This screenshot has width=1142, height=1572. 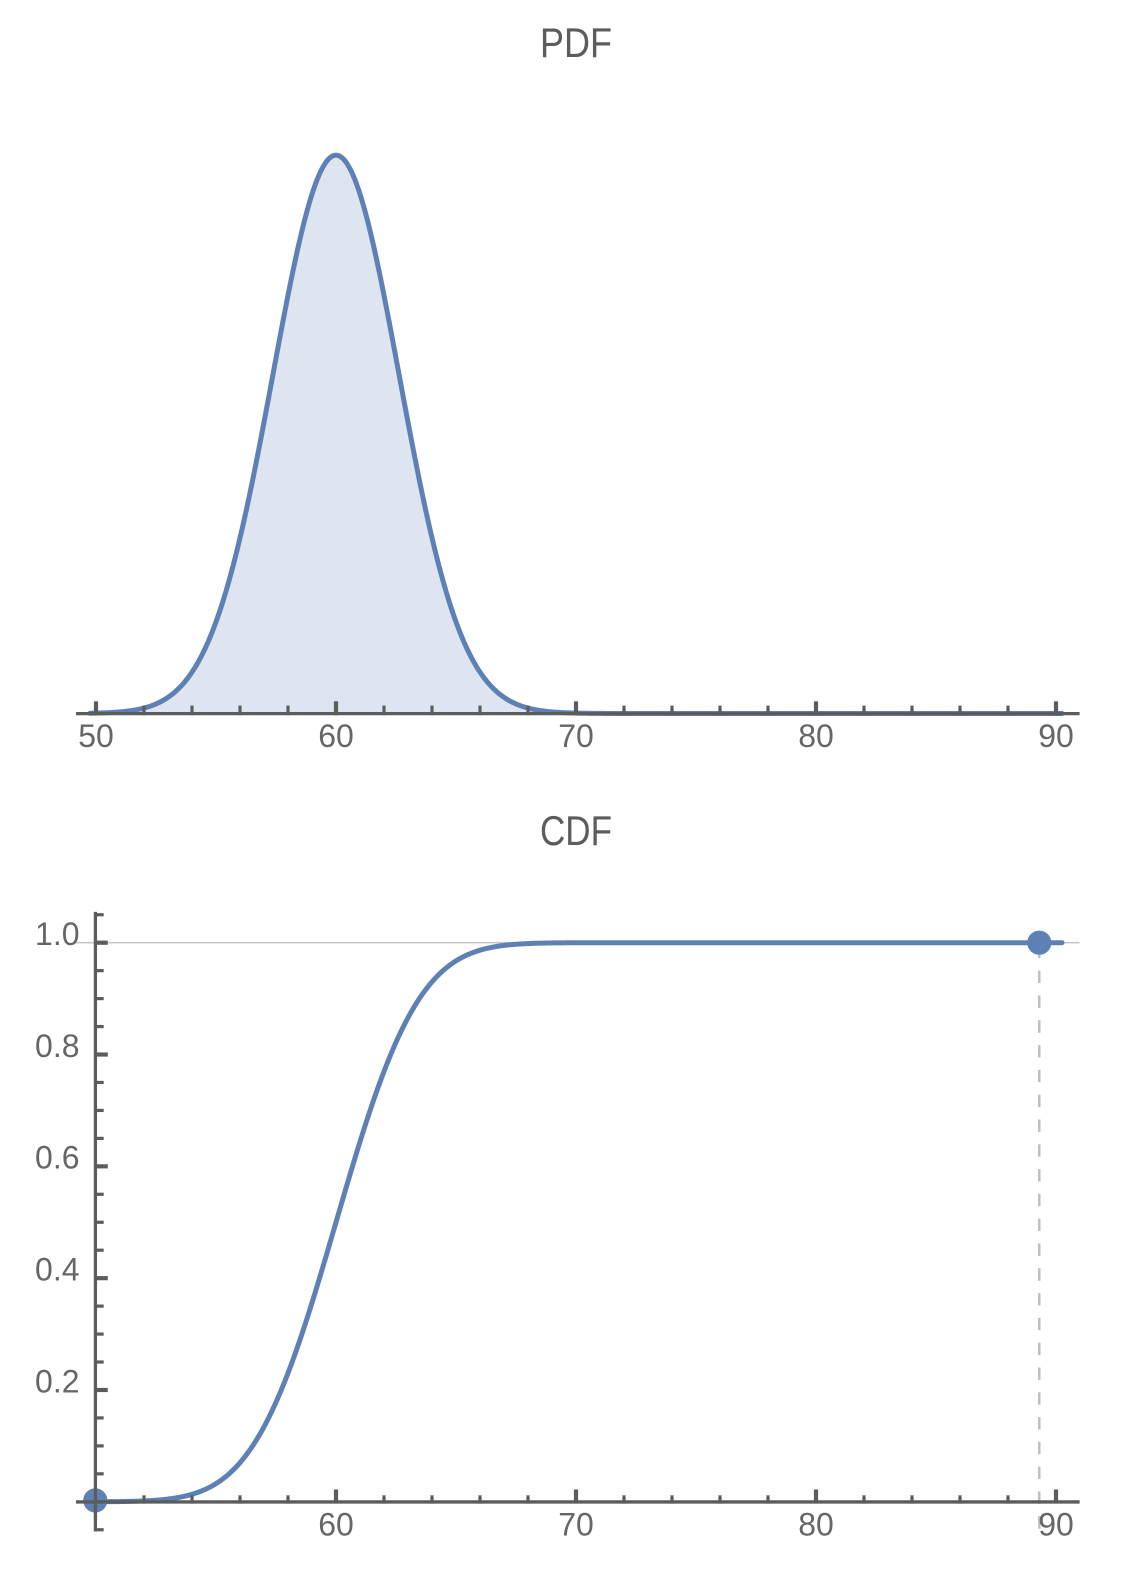 I want to click on svg-text: PDF, so click(x=576, y=42).